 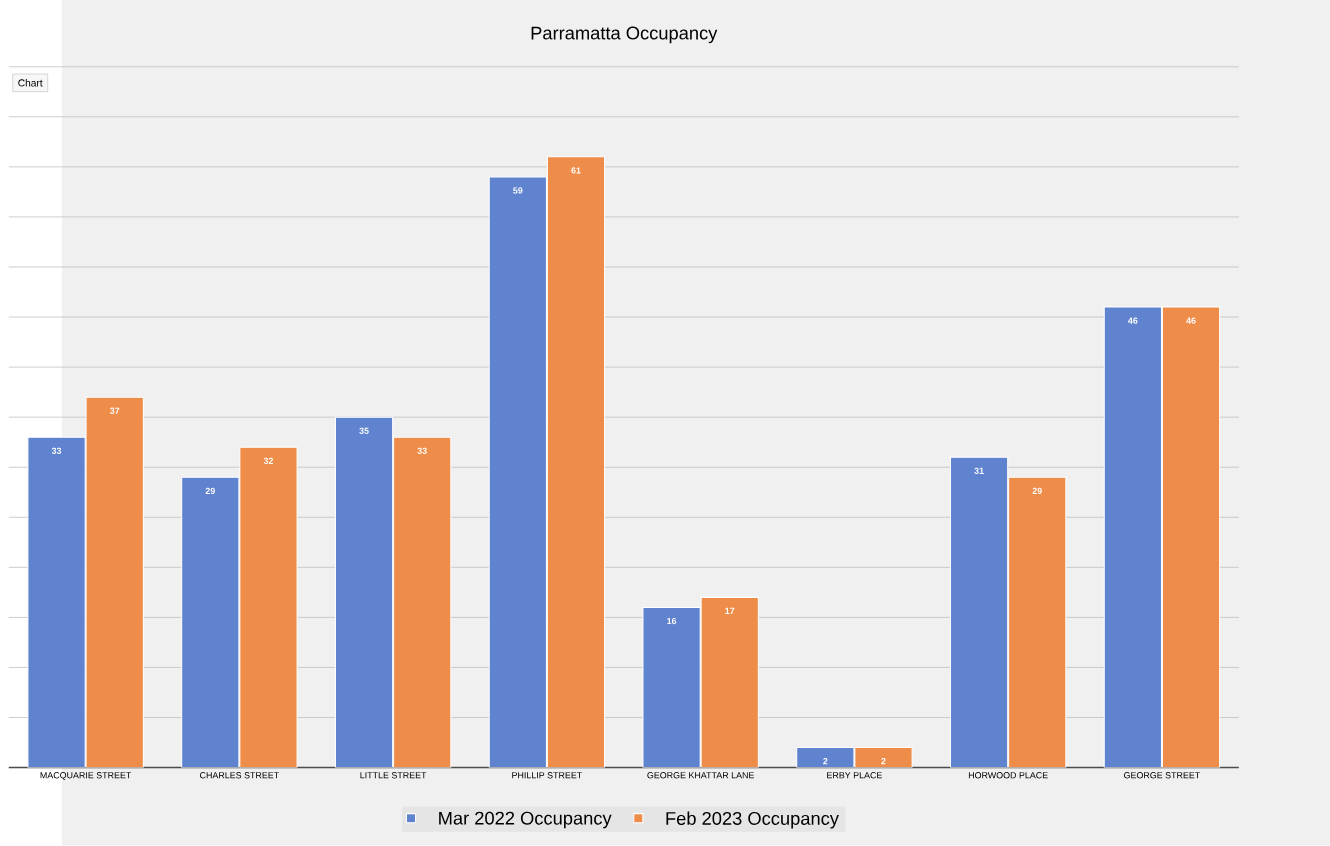 What do you see at coordinates (624, 35) in the screenshot?
I see `chart-title: Parramatta Occupancy` at bounding box center [624, 35].